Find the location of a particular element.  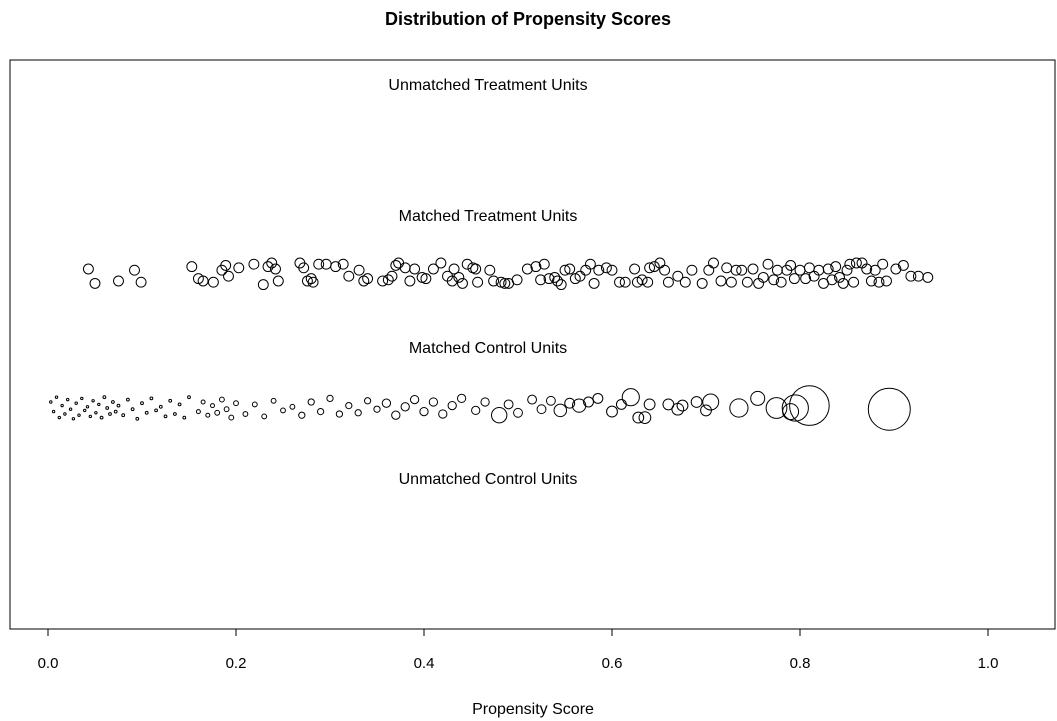

group-label: Unmatched Treatment Units is located at coordinates (487, 85).